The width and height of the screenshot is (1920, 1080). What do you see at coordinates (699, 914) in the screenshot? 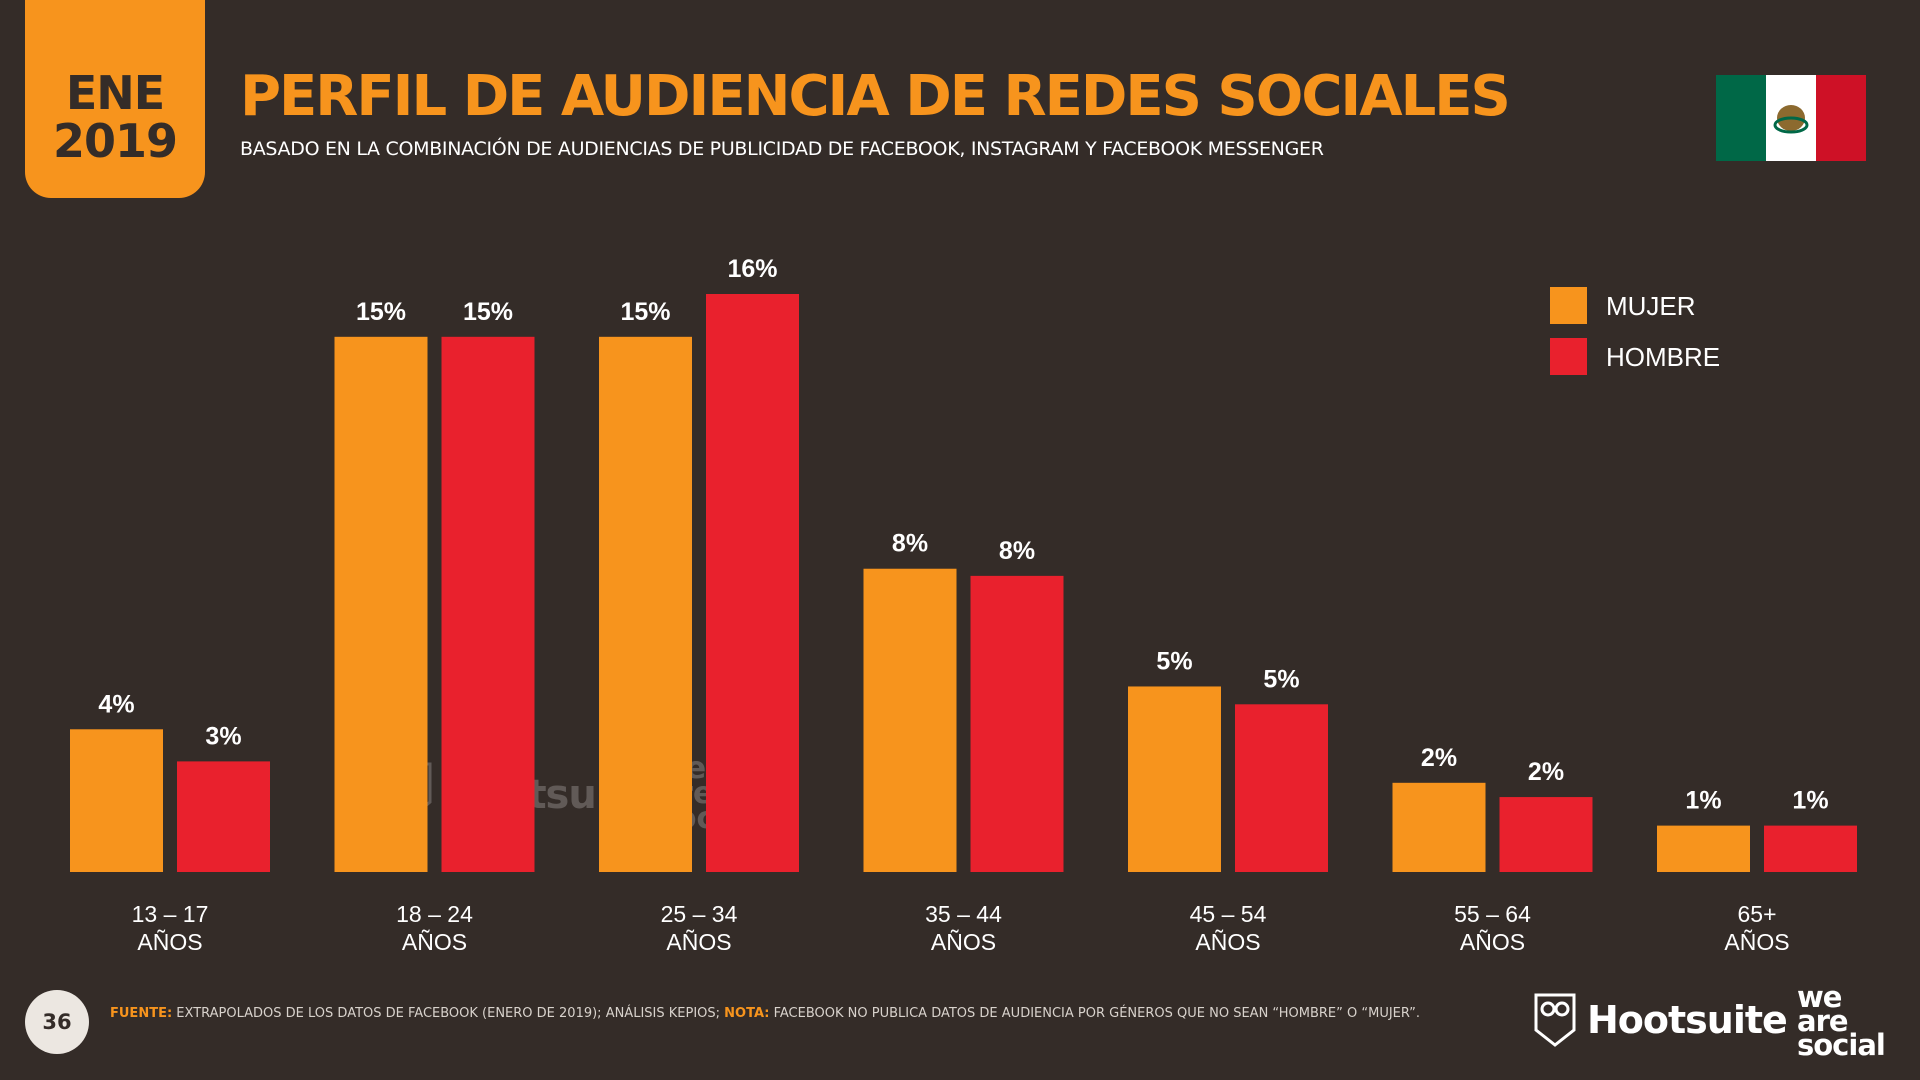
I see `x-tick-label: 25 – 34` at bounding box center [699, 914].